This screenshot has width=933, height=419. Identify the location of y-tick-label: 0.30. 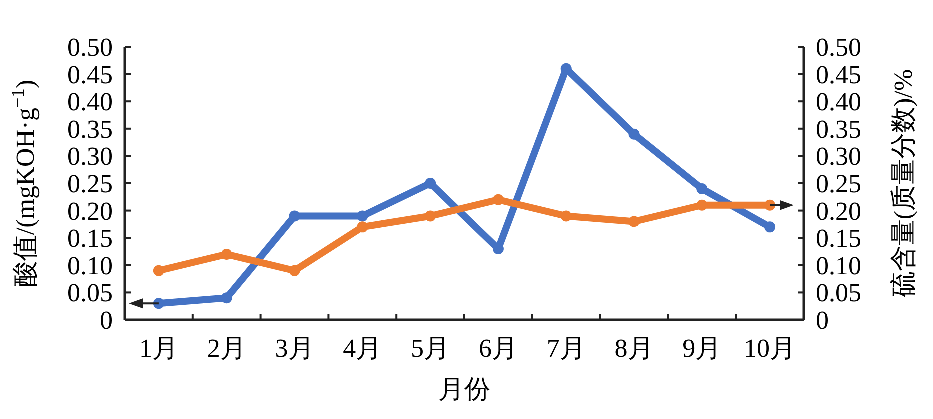
(90, 157).